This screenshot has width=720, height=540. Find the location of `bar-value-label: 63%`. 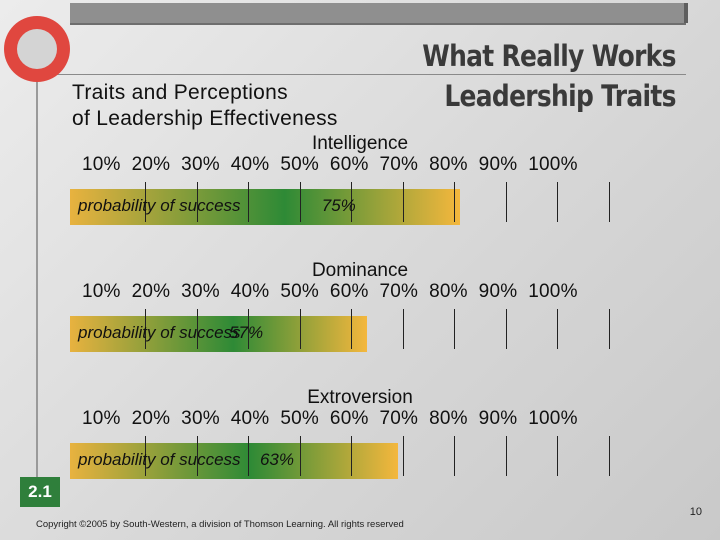

bar-value-label: 63% is located at coordinates (276, 459).